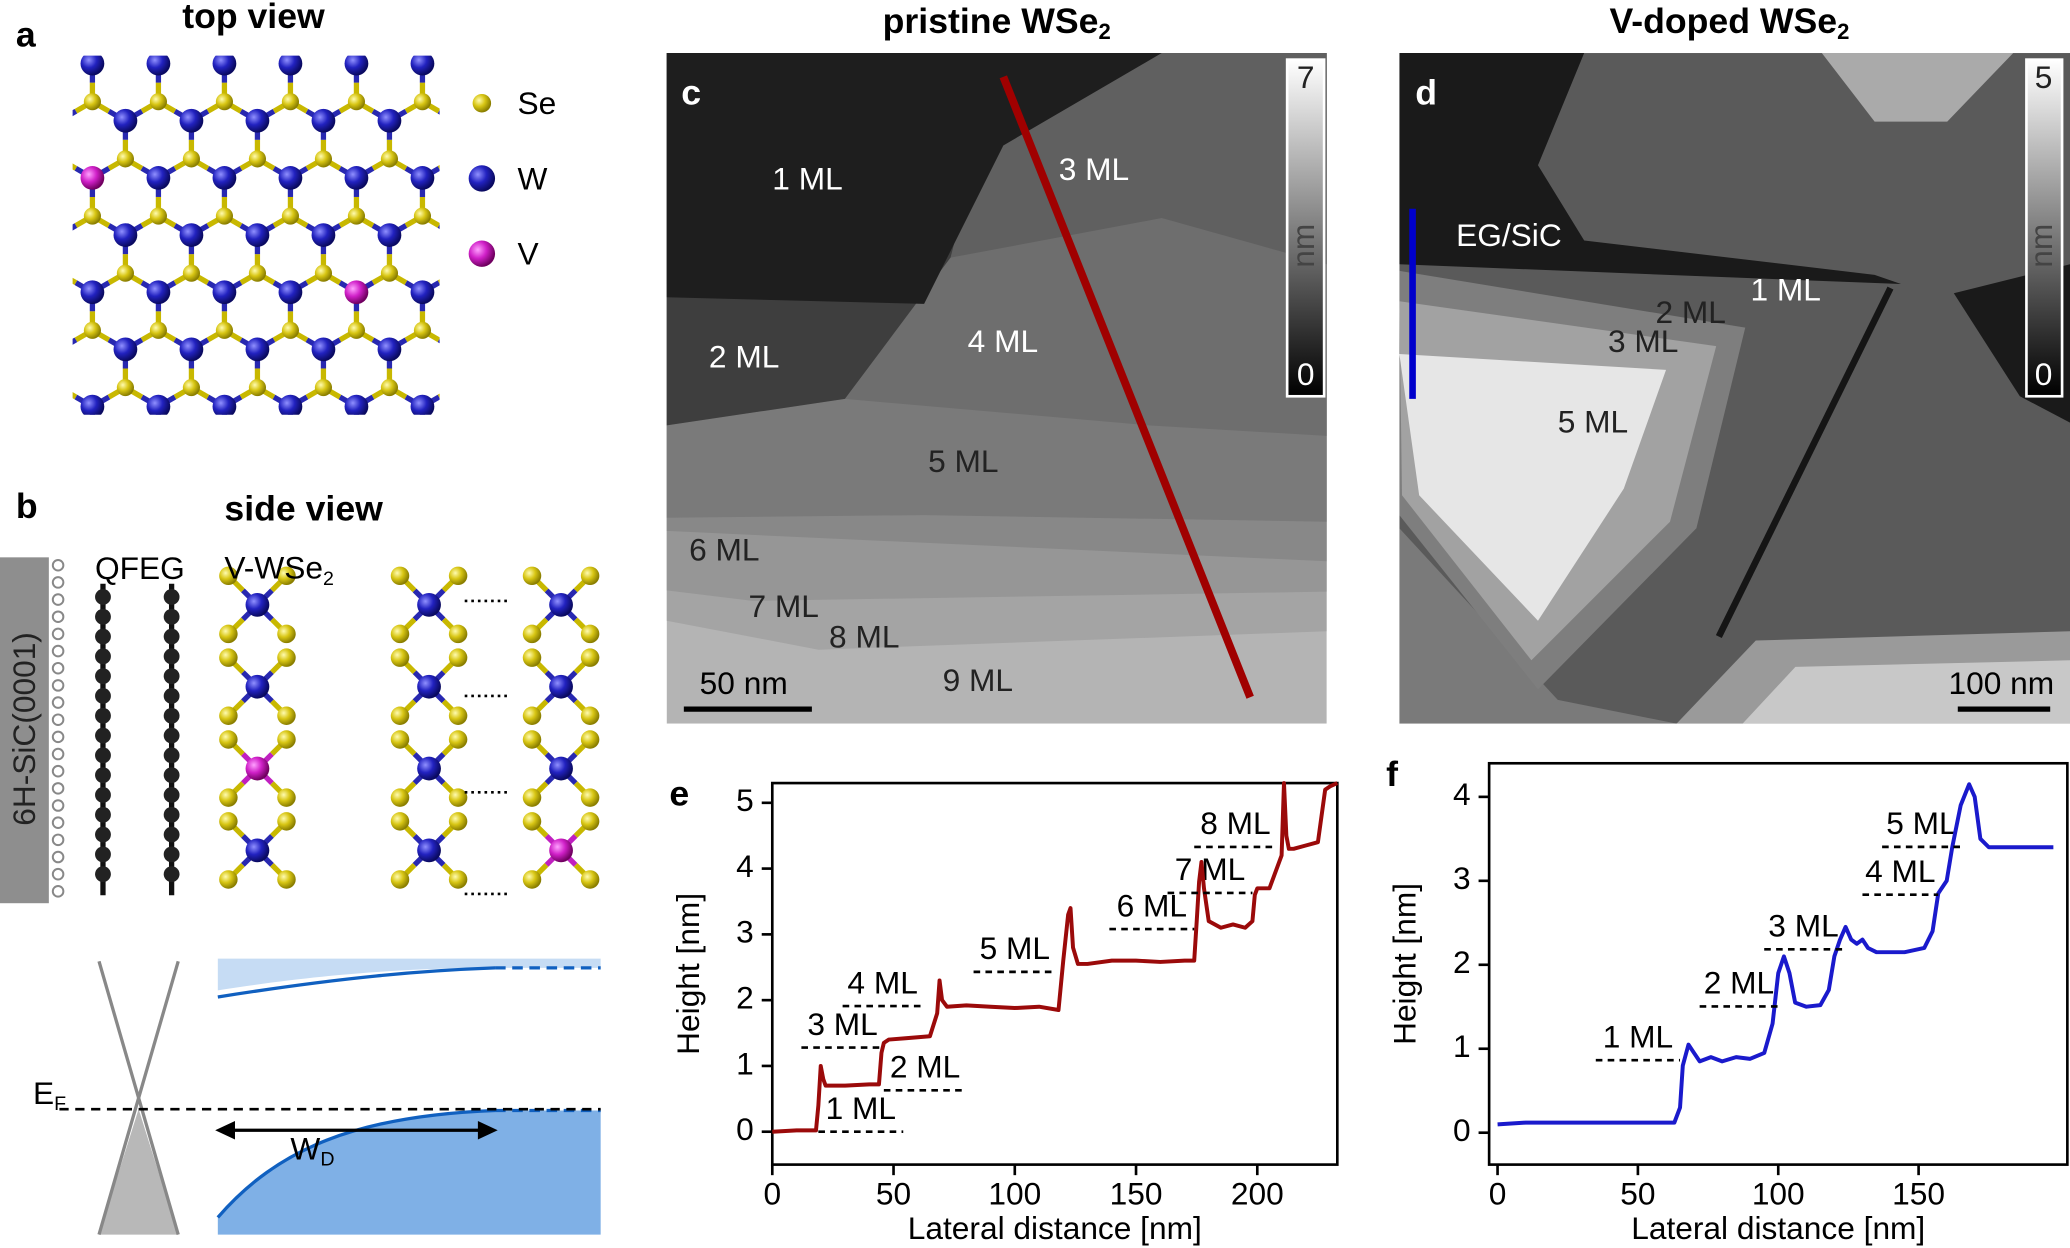 Image resolution: width=2070 pixels, height=1248 pixels. Describe the element at coordinates (140, 568) in the screenshot. I see `graphene-label: QFEG` at that location.